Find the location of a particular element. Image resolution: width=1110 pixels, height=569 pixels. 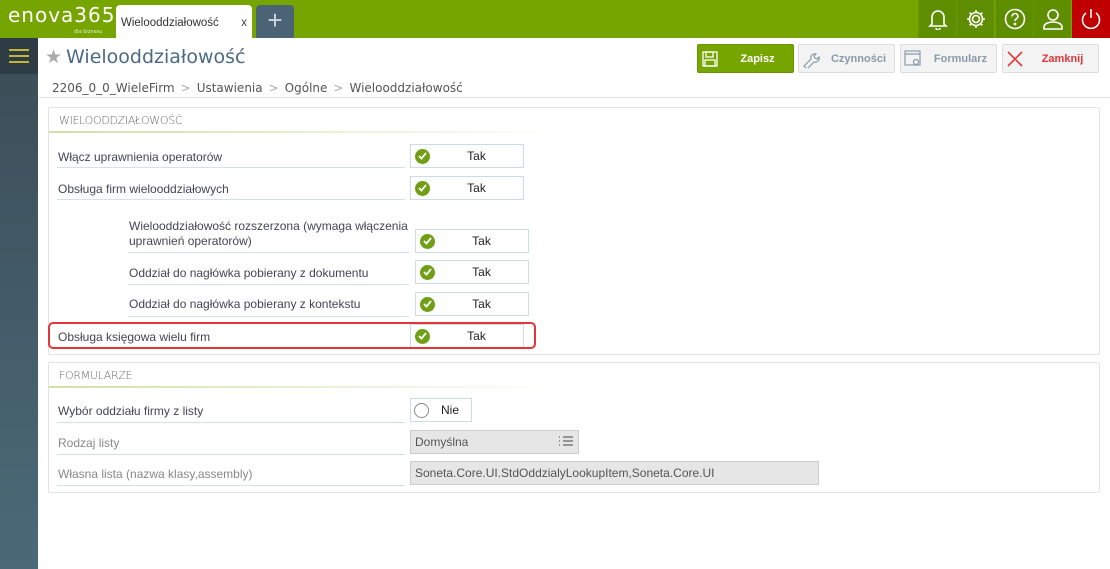

gear-icon is located at coordinates (975, 19).